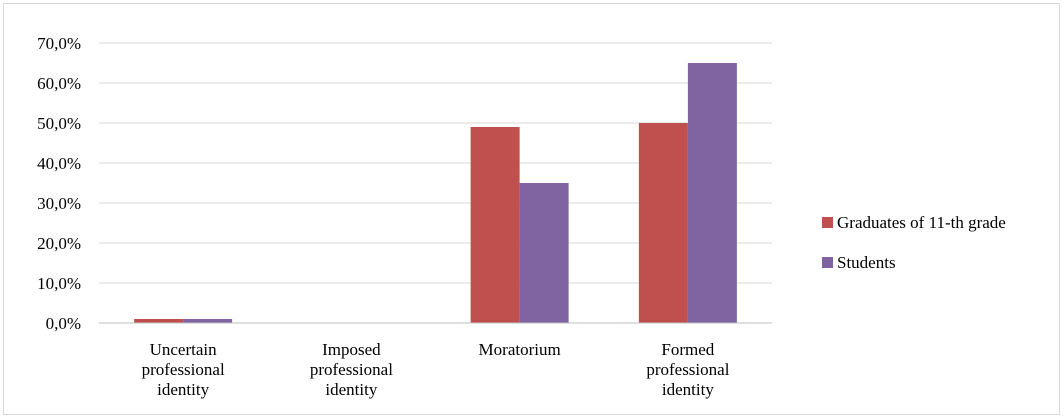  What do you see at coordinates (59, 163) in the screenshot?
I see `y-tick-label: 40,0%` at bounding box center [59, 163].